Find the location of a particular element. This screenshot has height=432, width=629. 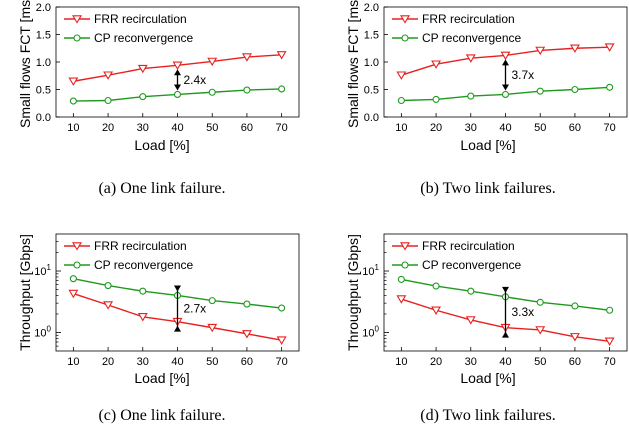

y-axis-label: Small flows FCT [ms] is located at coordinates (25, 64).